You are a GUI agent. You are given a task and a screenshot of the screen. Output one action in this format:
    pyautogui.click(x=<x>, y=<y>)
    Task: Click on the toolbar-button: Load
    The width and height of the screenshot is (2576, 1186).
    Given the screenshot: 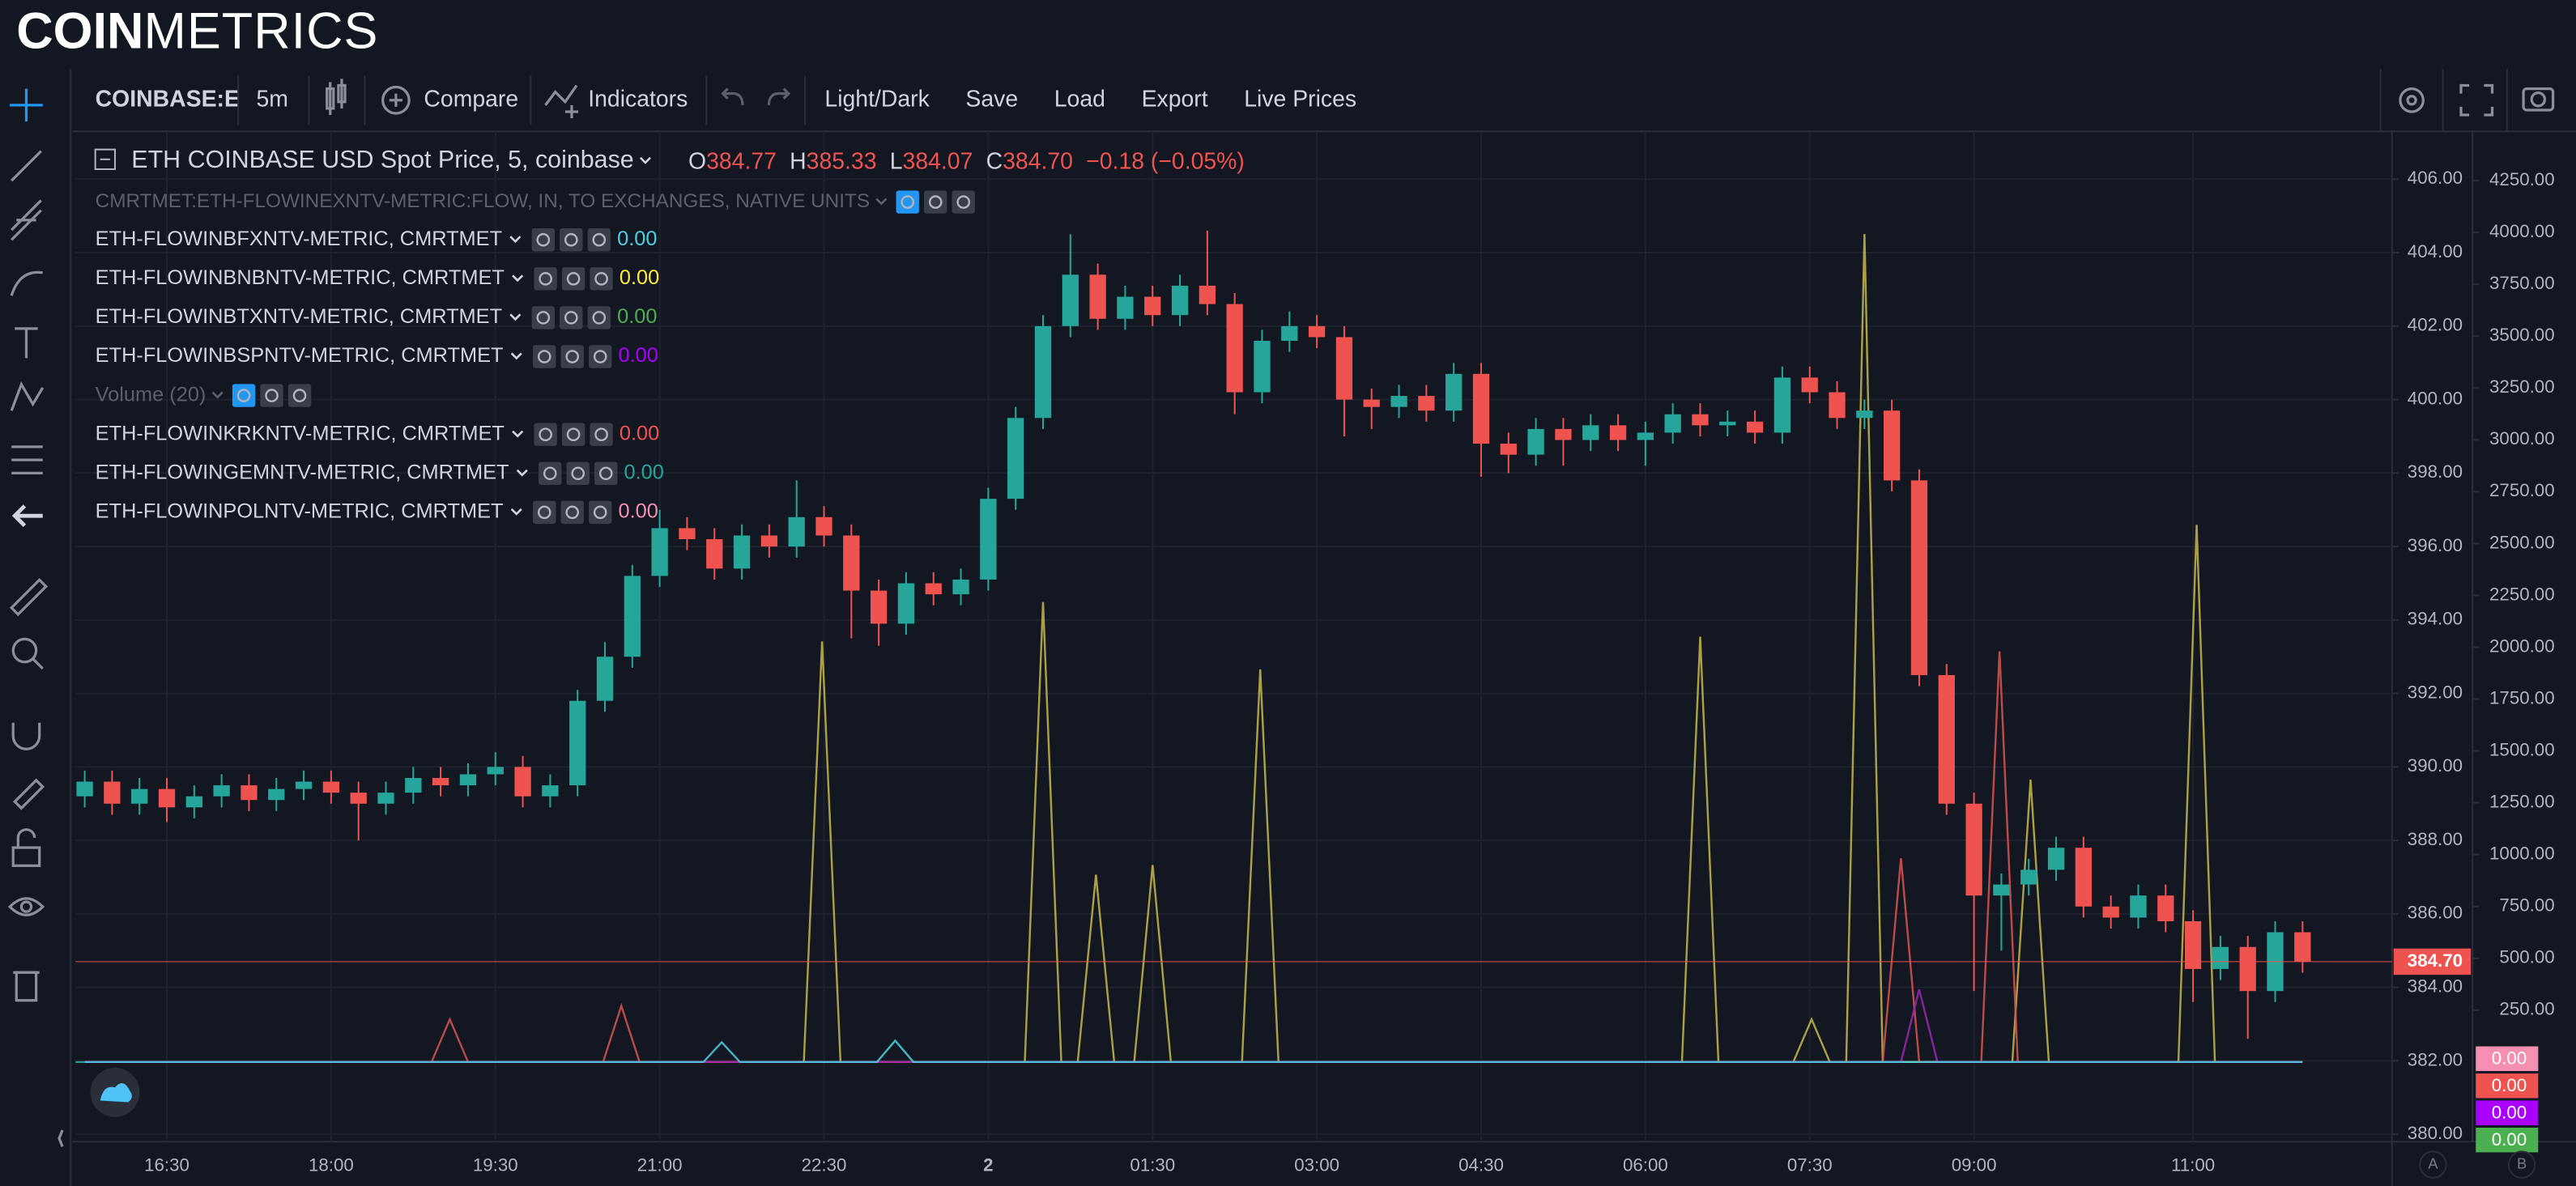 What is the action you would take?
    pyautogui.click(x=1079, y=99)
    